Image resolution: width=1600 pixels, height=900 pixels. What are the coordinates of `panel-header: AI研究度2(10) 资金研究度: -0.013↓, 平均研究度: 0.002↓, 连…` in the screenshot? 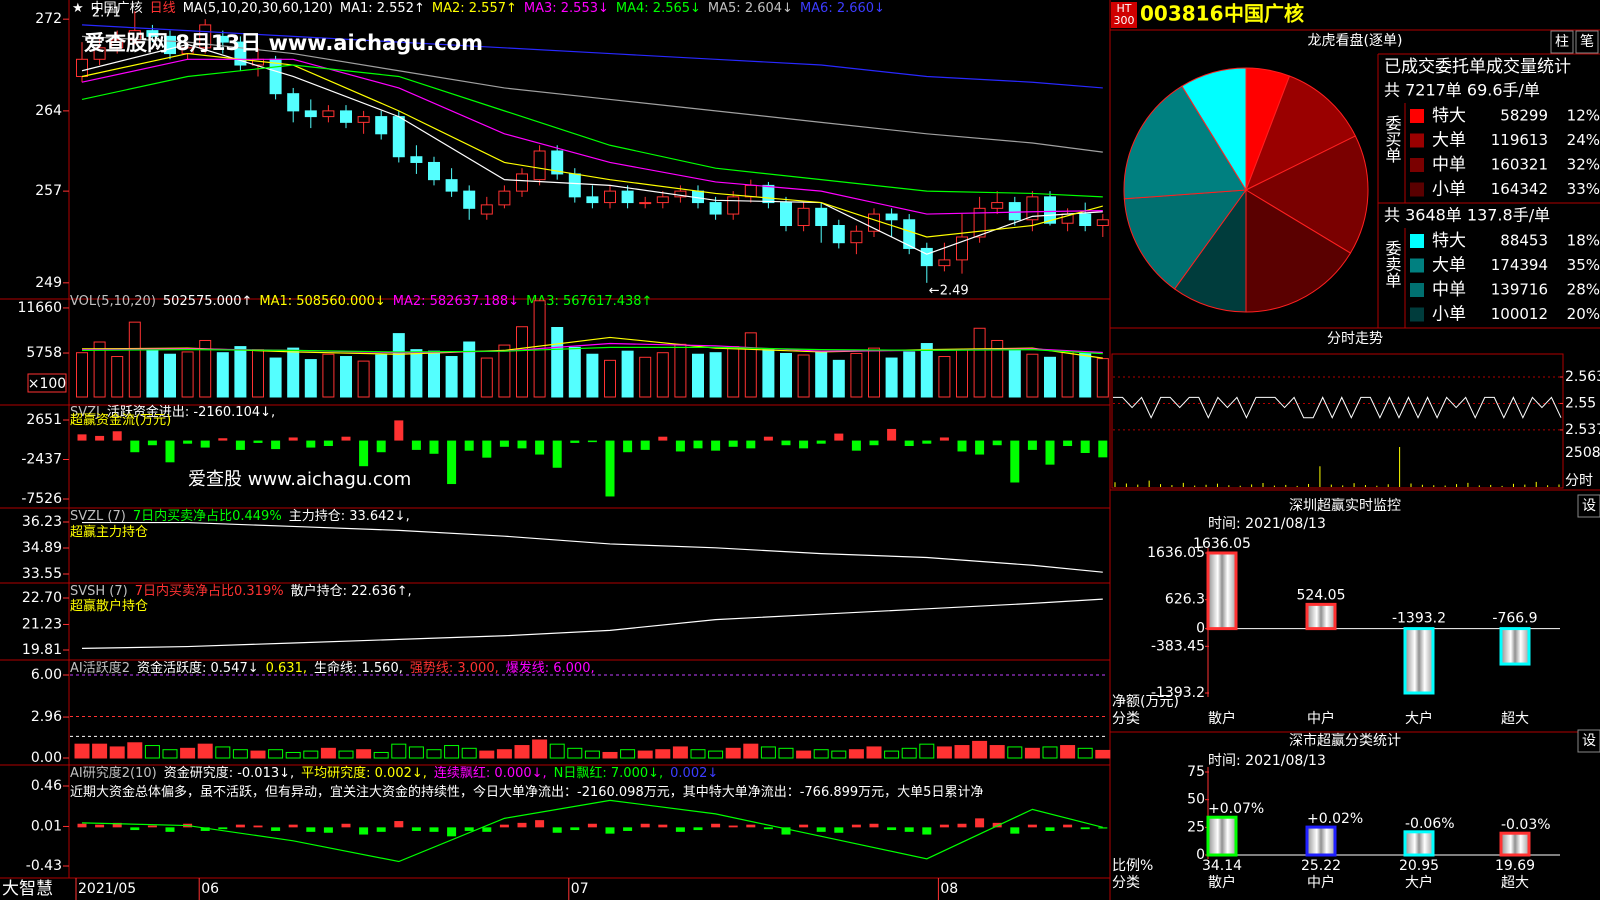 It's located at (394, 773).